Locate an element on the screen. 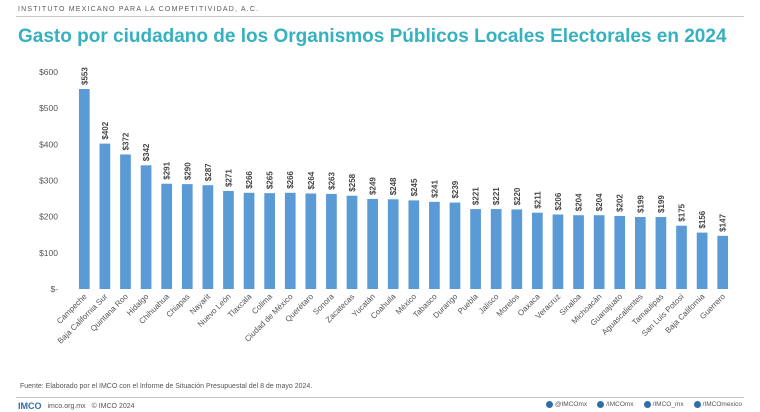  y-tick-label: $300 is located at coordinates (48, 181).